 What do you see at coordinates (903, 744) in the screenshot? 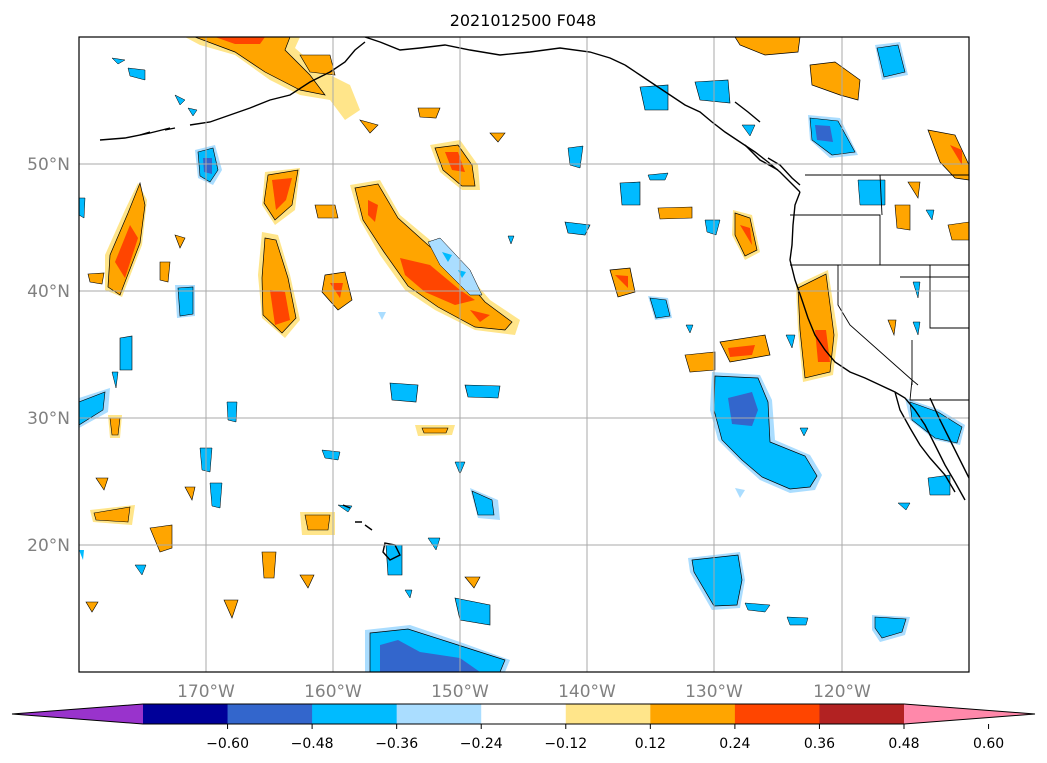
I see `colorbar-tick-label: 0.48` at bounding box center [903, 744].